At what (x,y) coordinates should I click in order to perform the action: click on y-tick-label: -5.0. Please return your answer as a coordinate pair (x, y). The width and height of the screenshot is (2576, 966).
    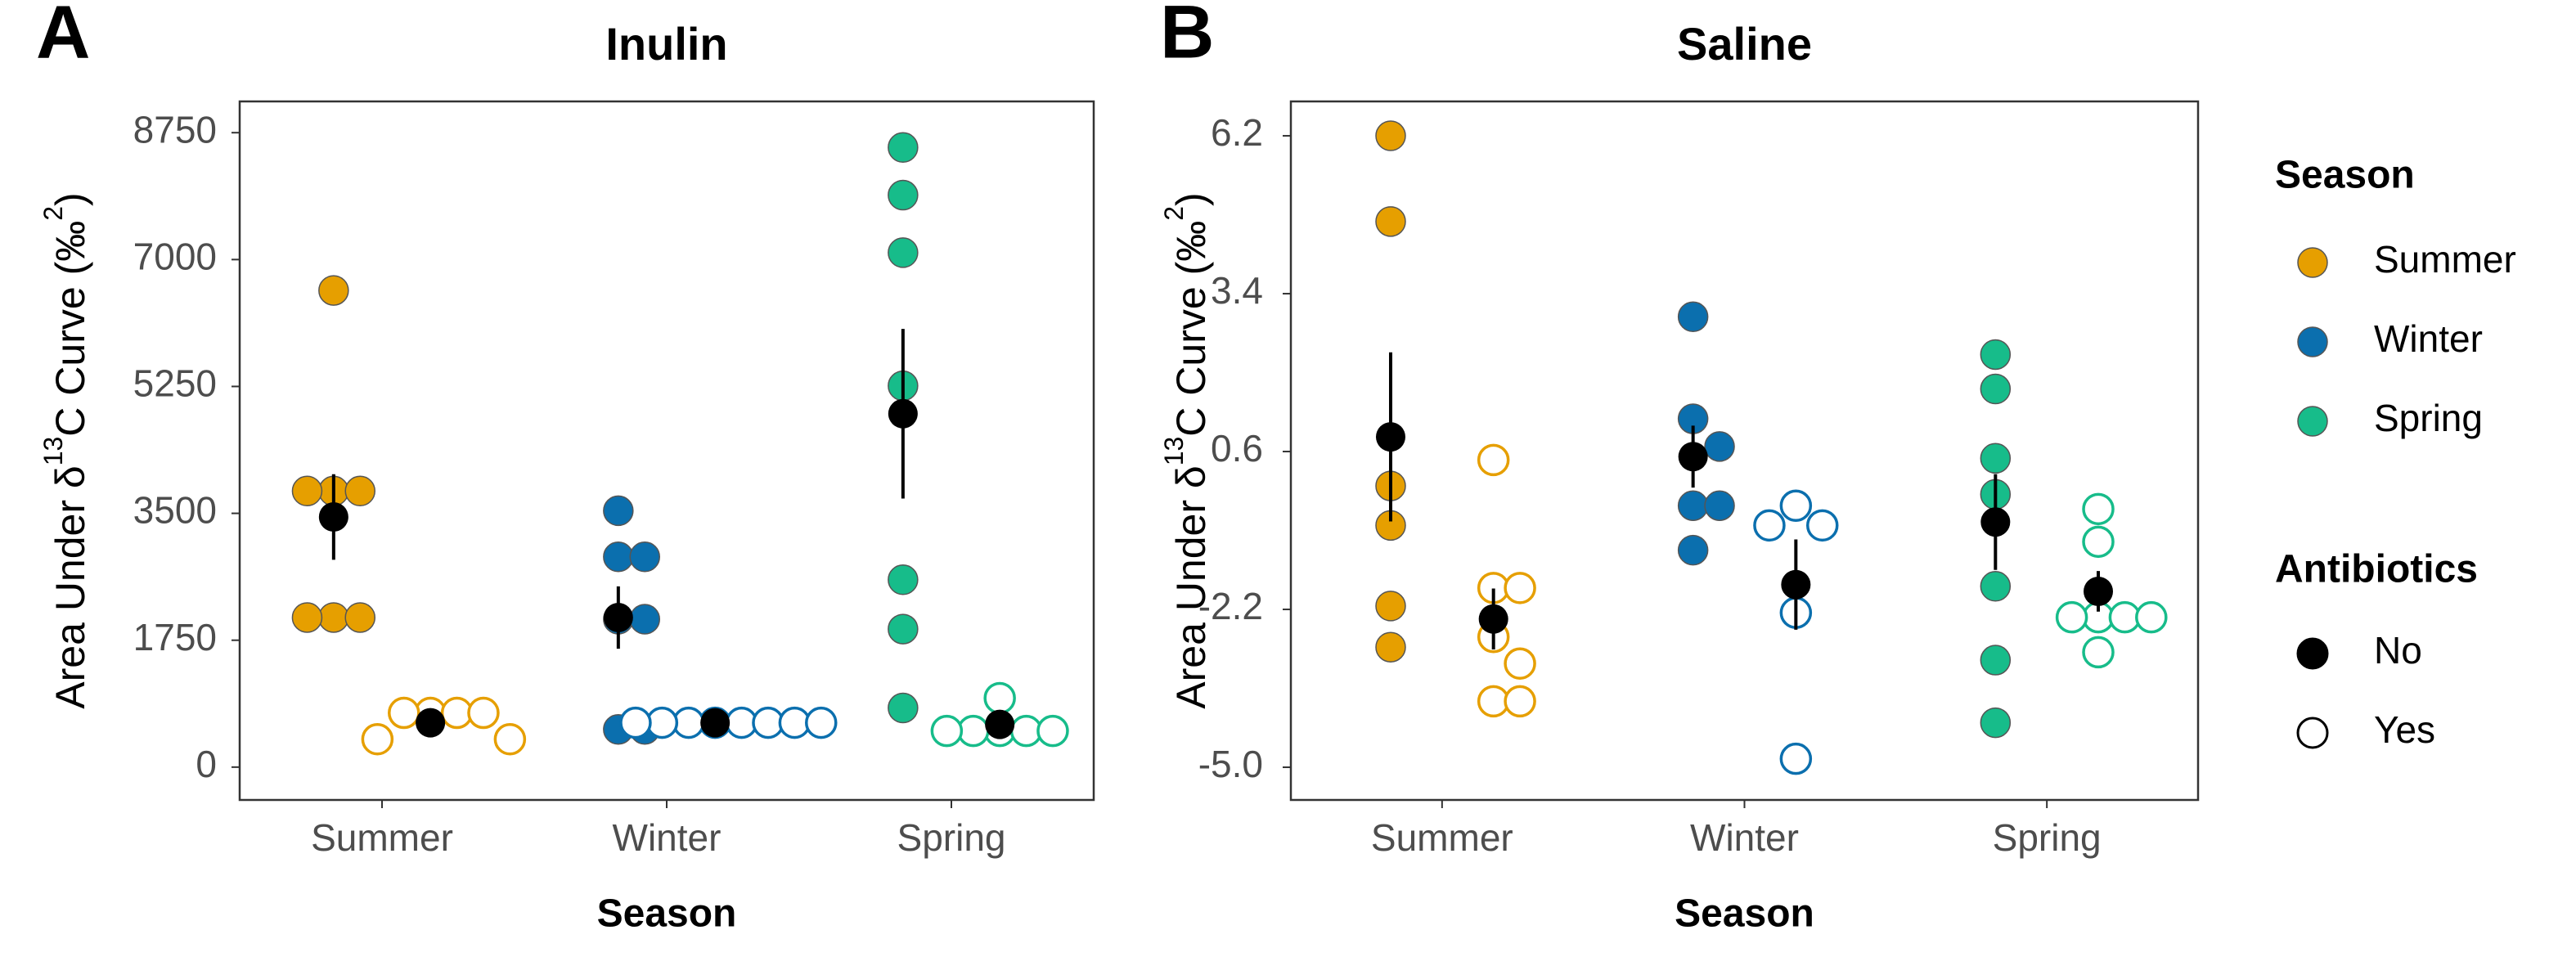
    Looking at the image, I should click on (1230, 764).